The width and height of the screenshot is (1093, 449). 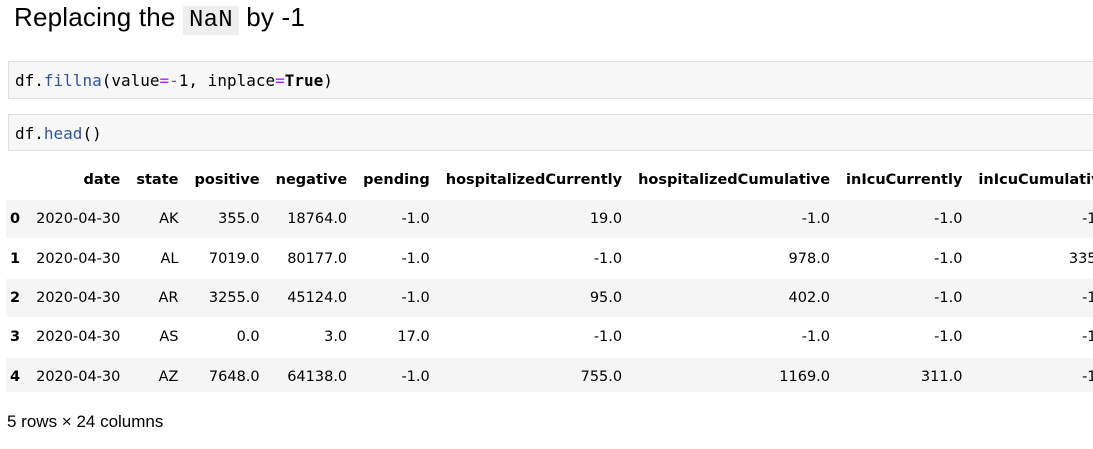 What do you see at coordinates (17, 337) in the screenshot?
I see `row-index: 3` at bounding box center [17, 337].